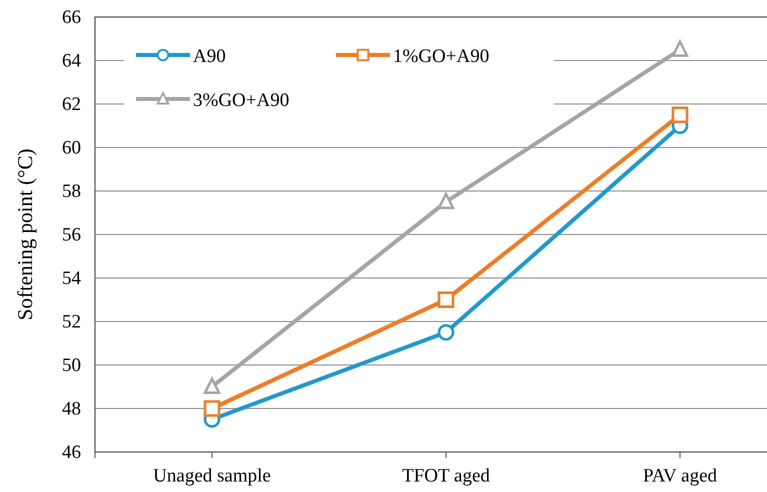 Image resolution: width=767 pixels, height=492 pixels. I want to click on y-tick-label: 62, so click(71, 105).